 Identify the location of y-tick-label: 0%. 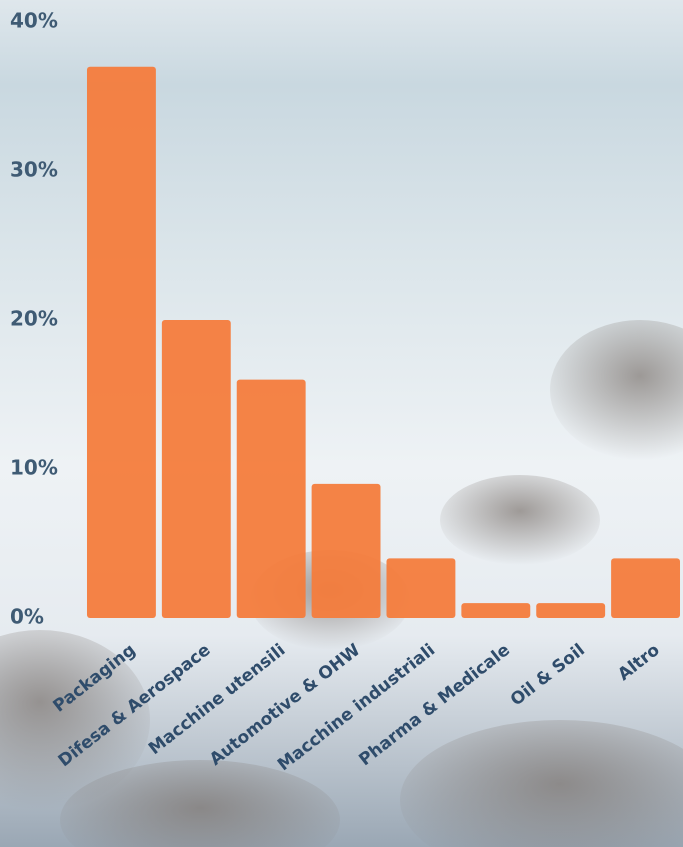
(27, 617).